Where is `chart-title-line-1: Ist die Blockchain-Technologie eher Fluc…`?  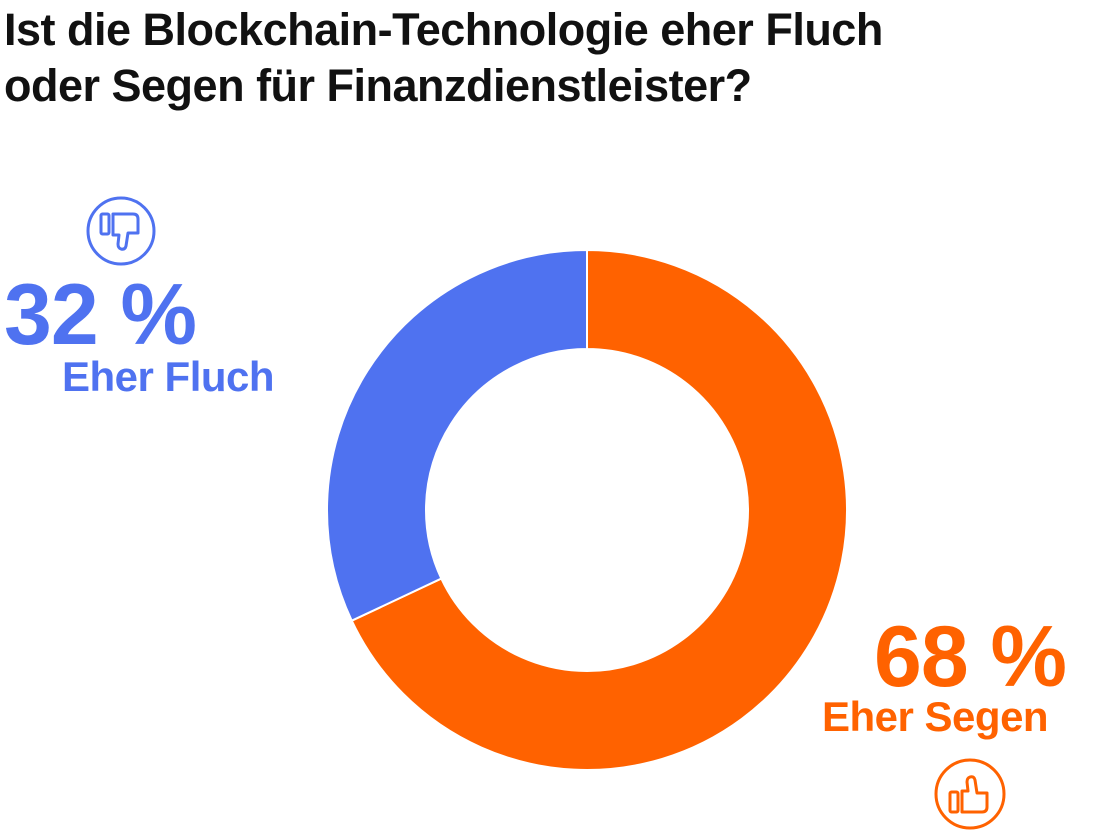 chart-title-line-1: Ist die Blockchain-Technologie eher Fluc… is located at coordinates (443, 29).